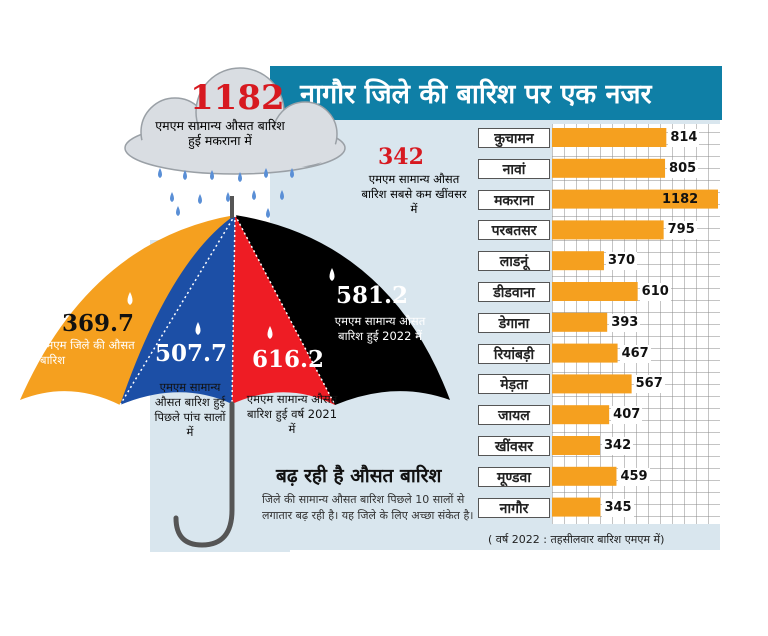  I want to click on bar-value-label: 407, so click(627, 415).